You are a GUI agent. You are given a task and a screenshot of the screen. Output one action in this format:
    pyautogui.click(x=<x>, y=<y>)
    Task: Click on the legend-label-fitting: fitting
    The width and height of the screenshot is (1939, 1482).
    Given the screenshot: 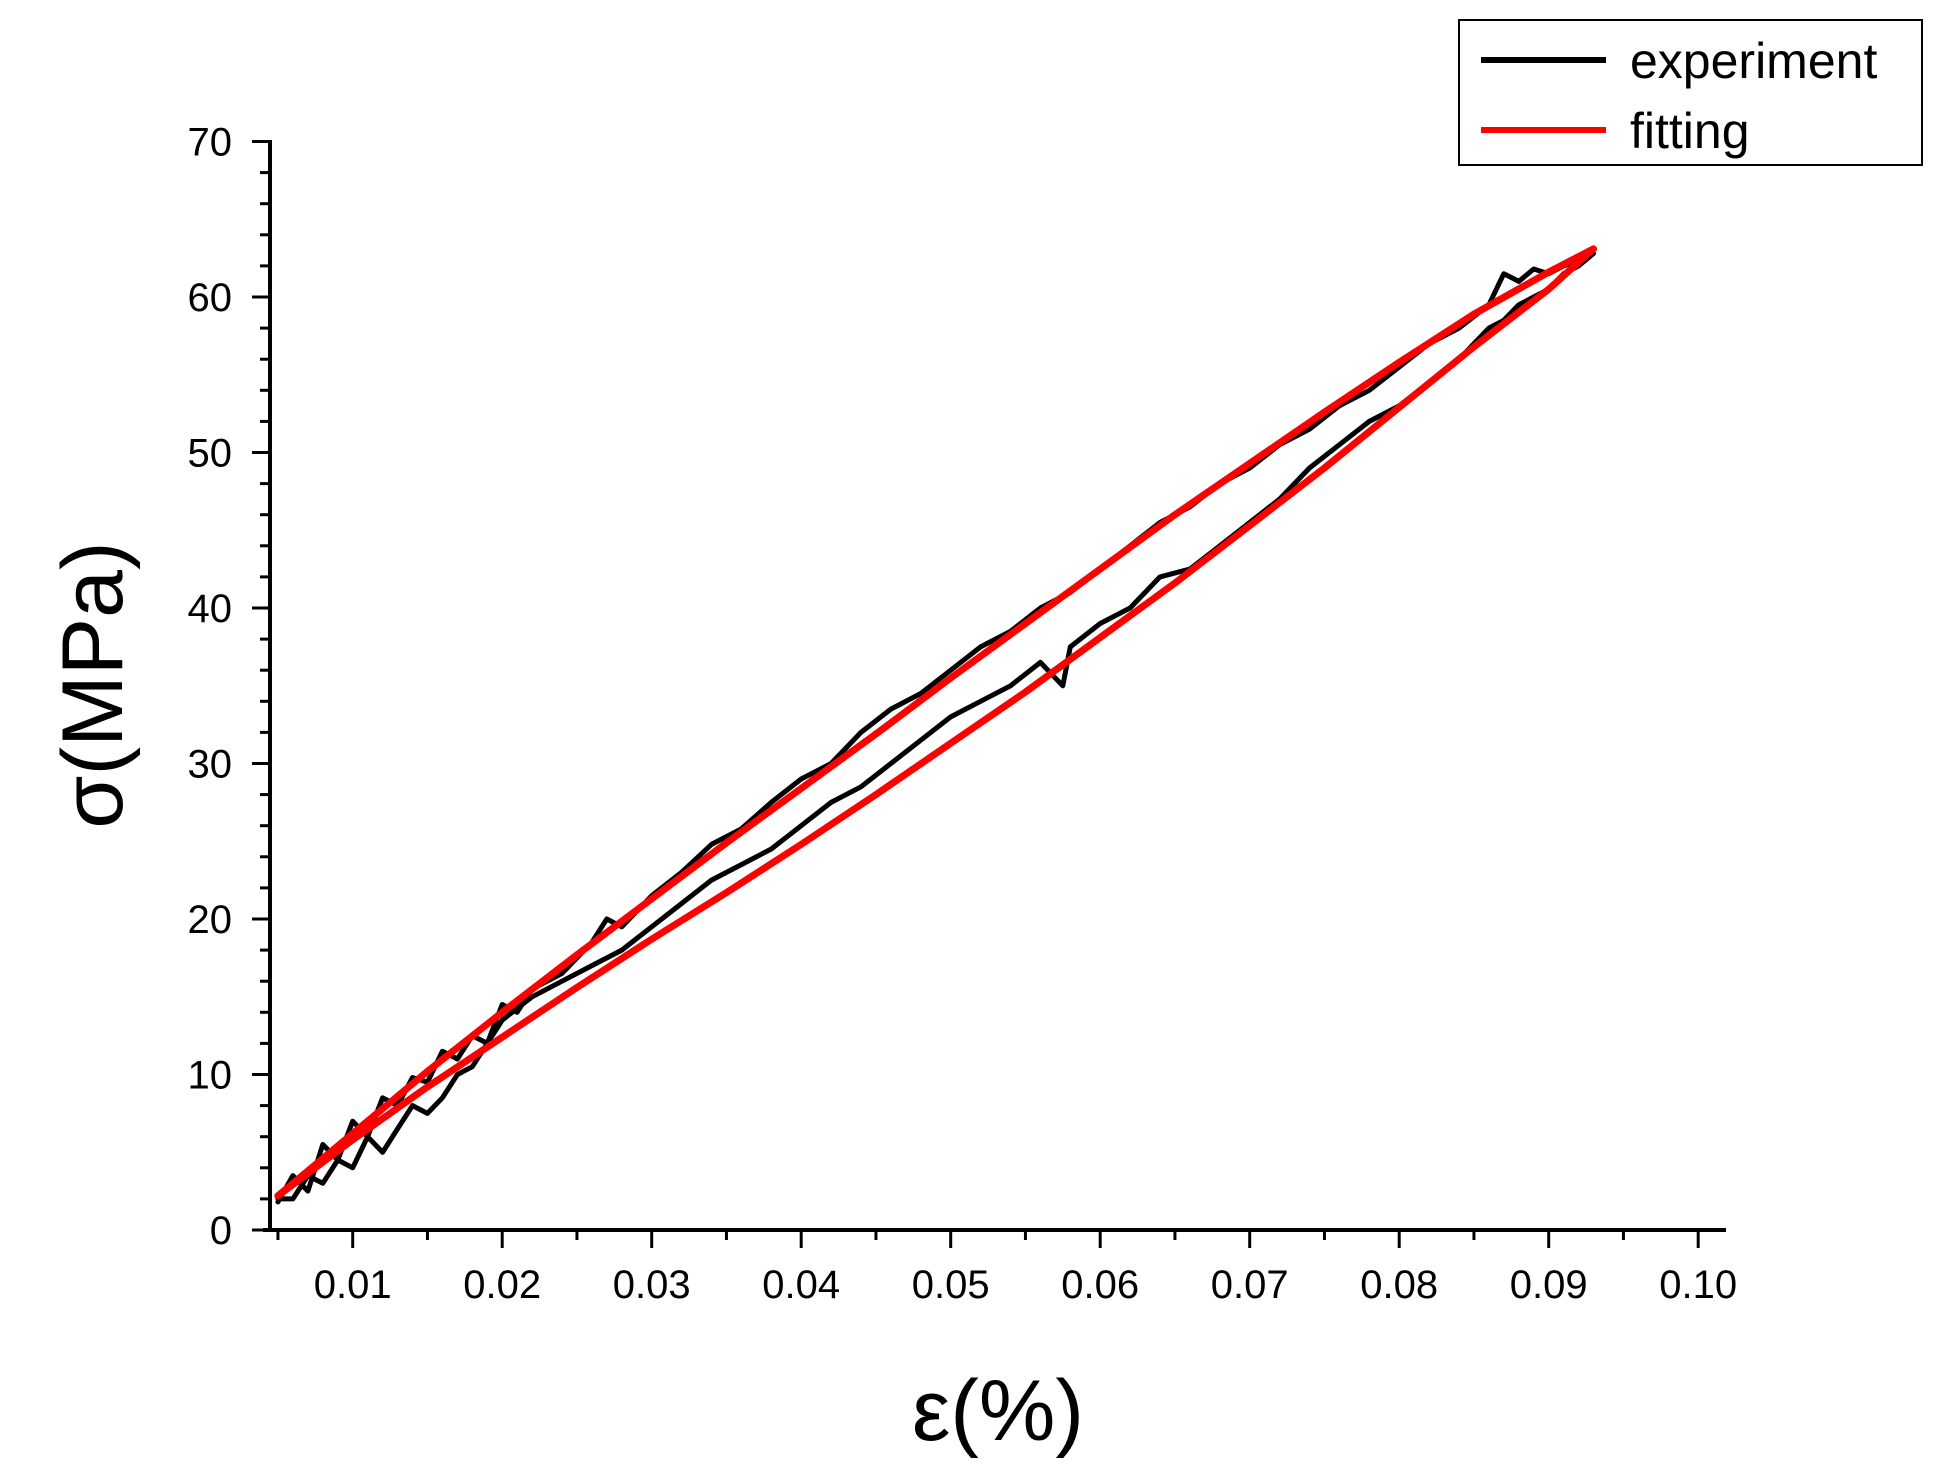 What is the action you would take?
    pyautogui.click(x=1690, y=131)
    